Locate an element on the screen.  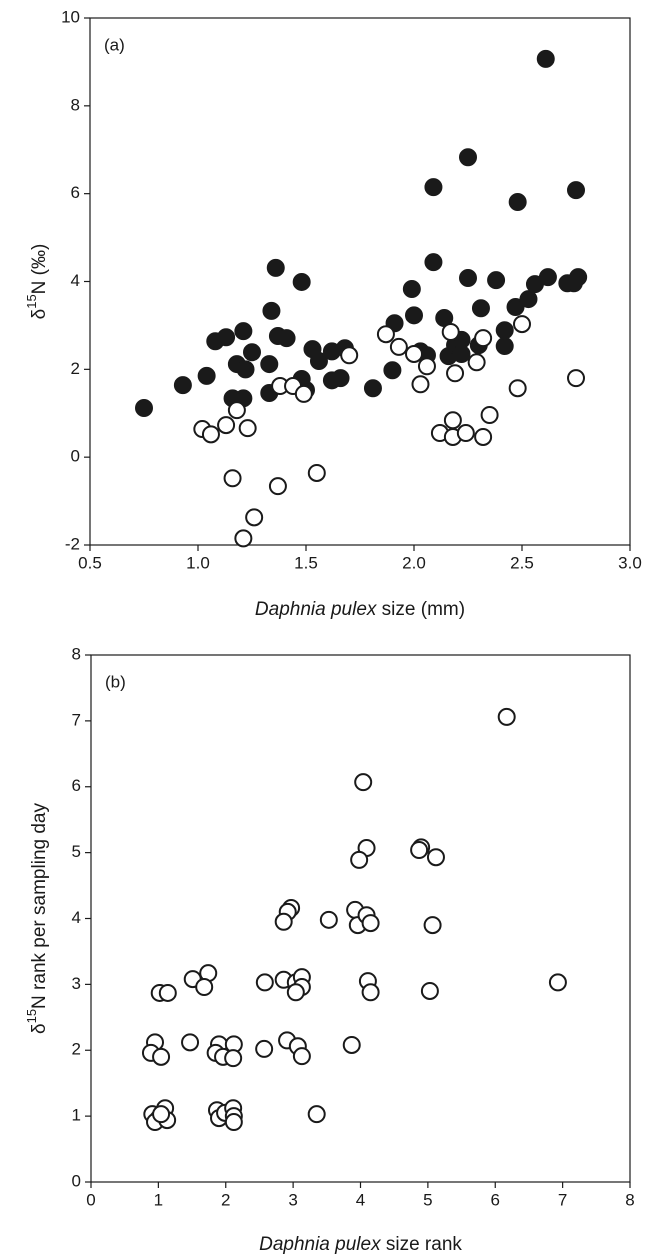
x-tick-label: 7 is located at coordinates (562, 1199).